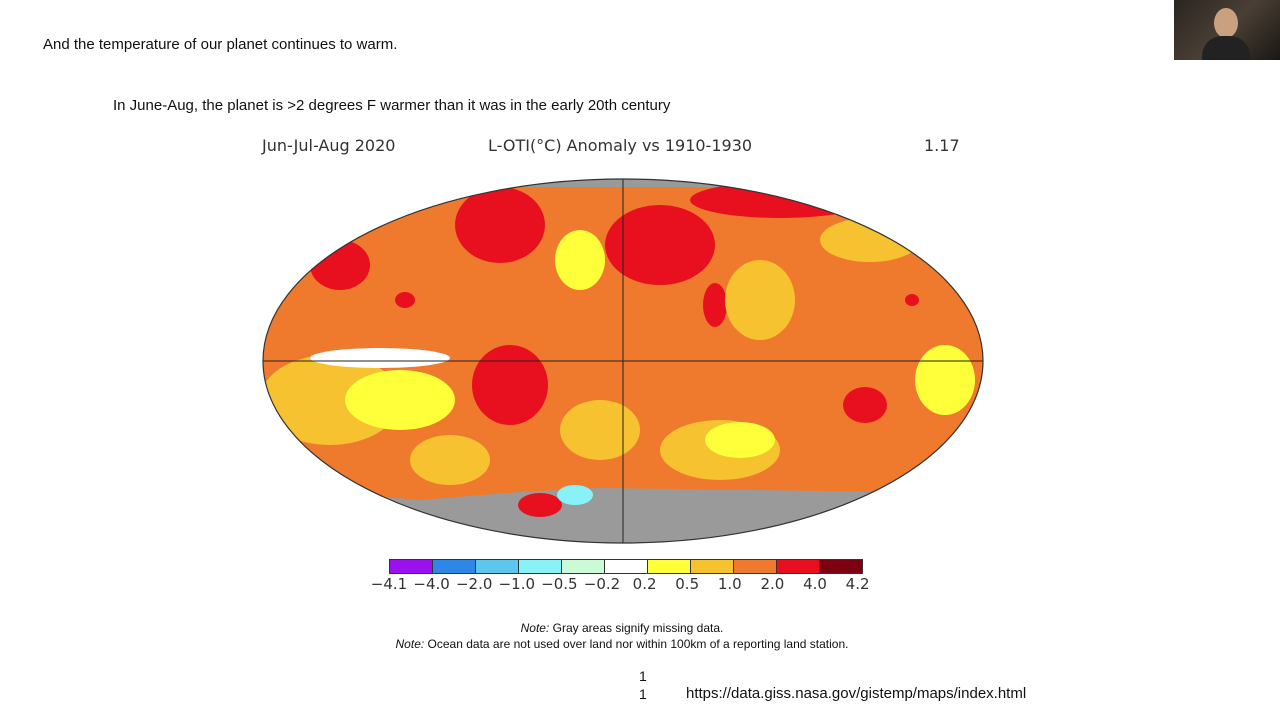  I want to click on presenter-shoulders, so click(1226, 48).